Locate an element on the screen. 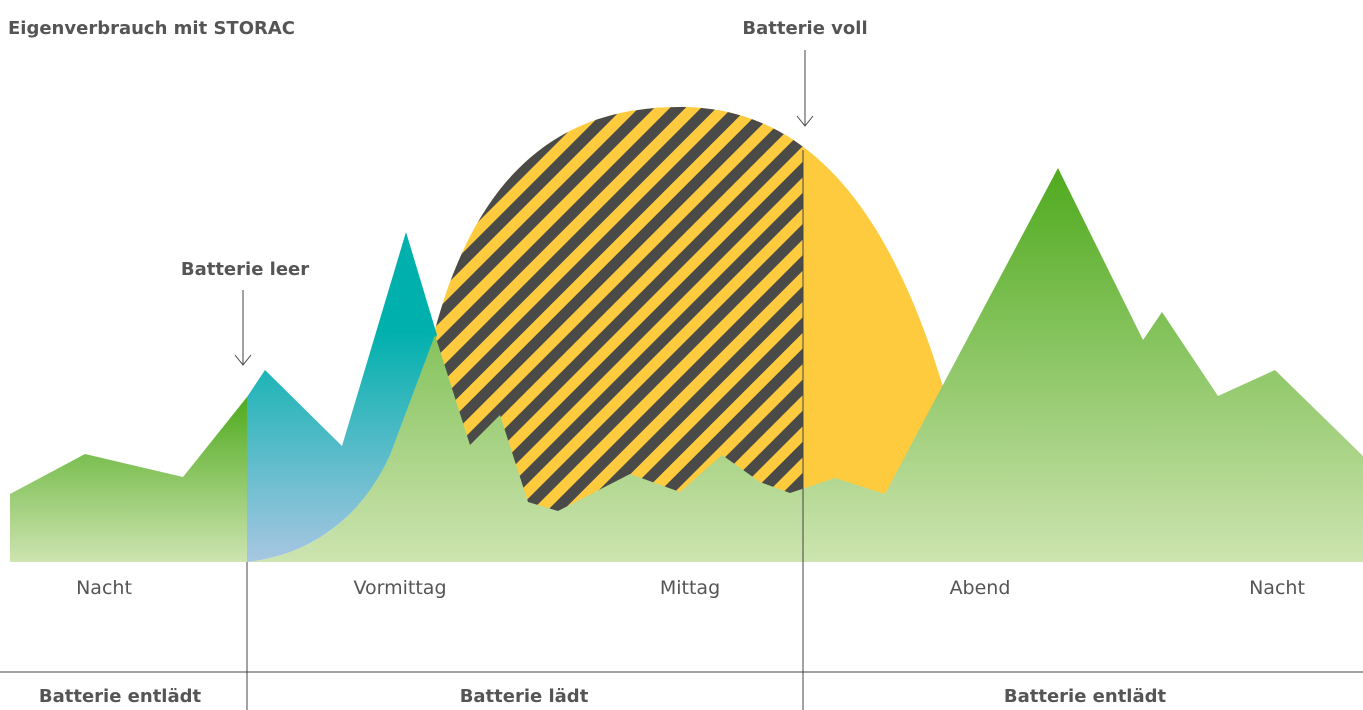  title: Eigenverbrauch mit STORAC is located at coordinates (151, 28).